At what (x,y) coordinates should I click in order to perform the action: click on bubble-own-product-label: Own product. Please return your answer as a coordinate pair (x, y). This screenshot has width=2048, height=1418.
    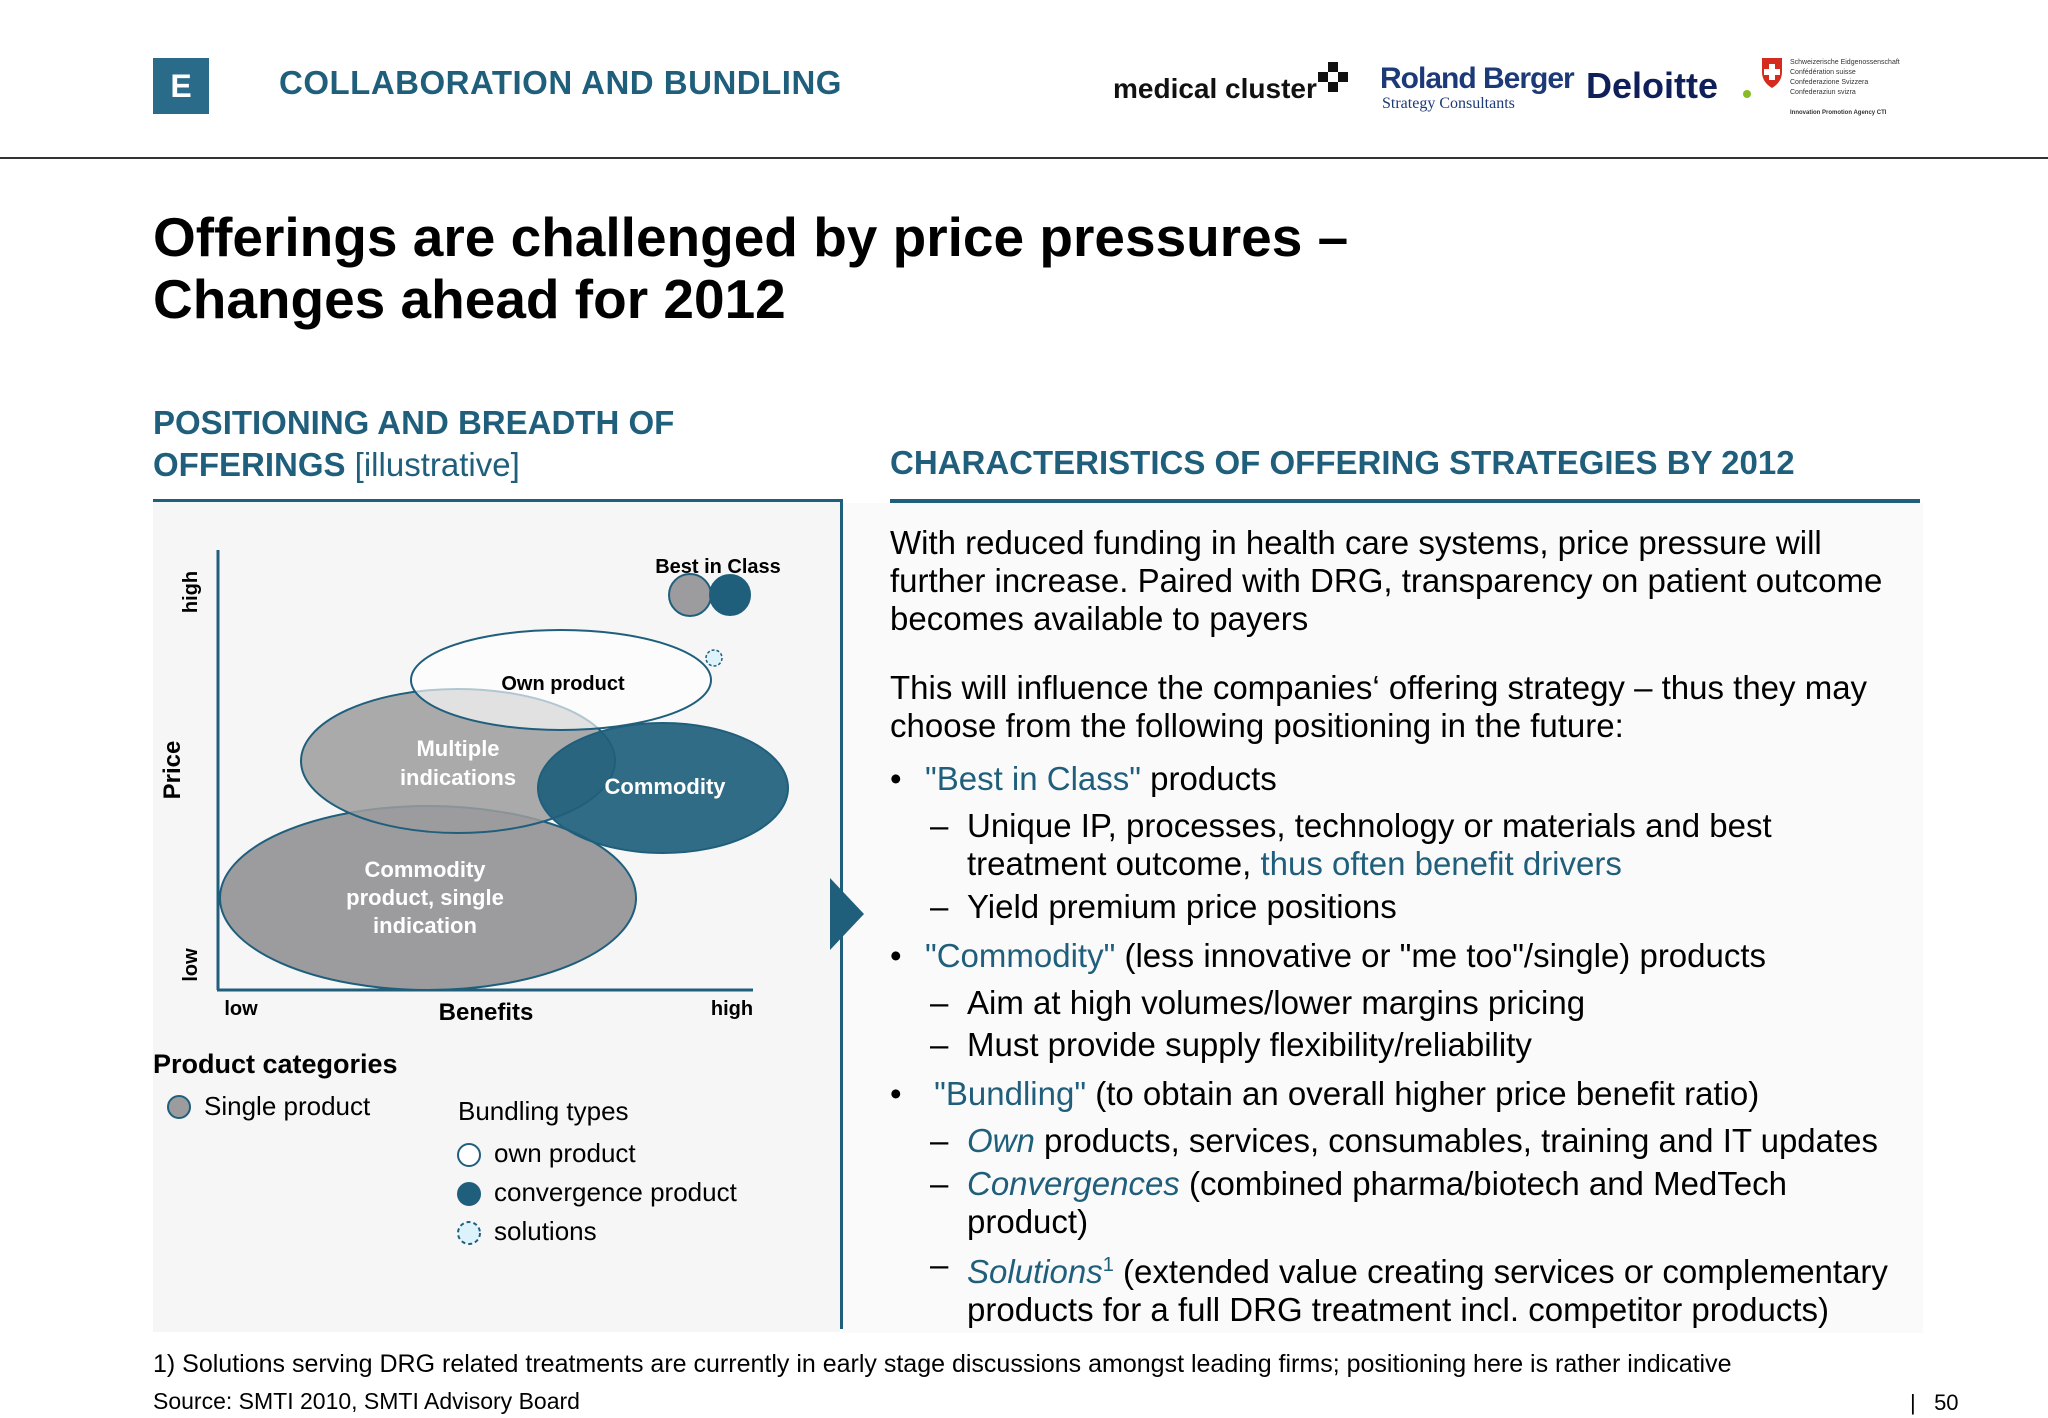
    Looking at the image, I should click on (563, 684).